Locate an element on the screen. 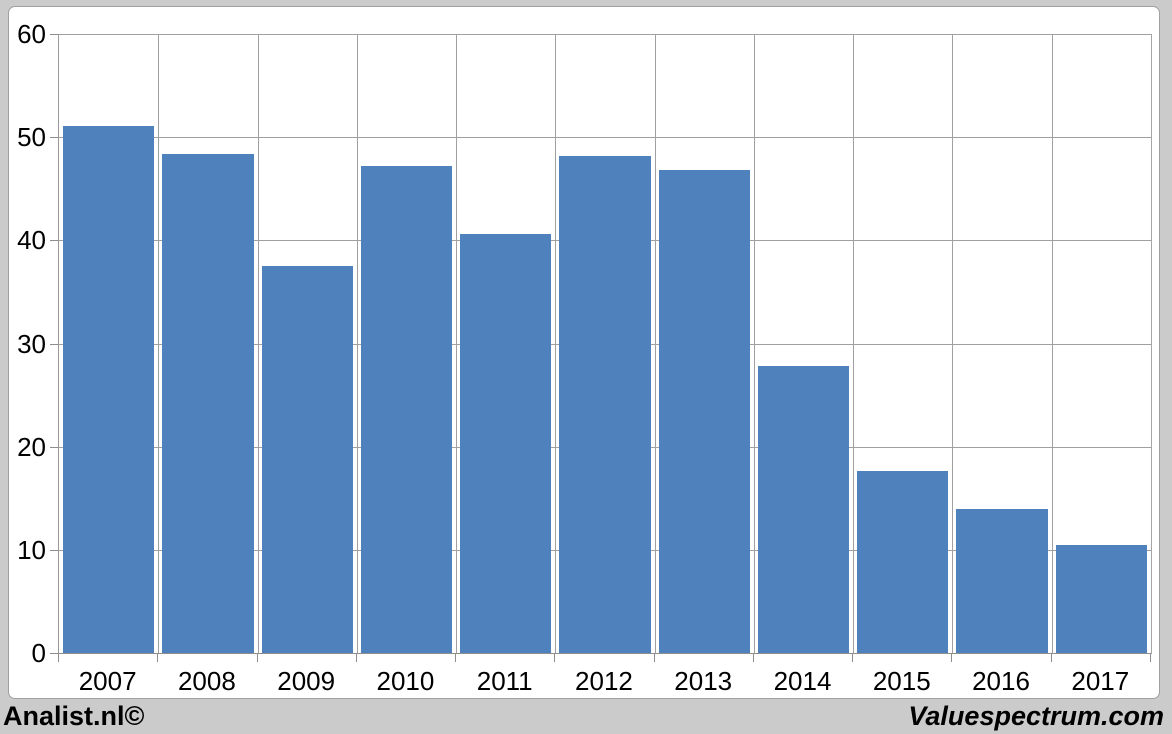 The height and width of the screenshot is (734, 1172). x-tick-label-2011: 2011 is located at coordinates (504, 681).